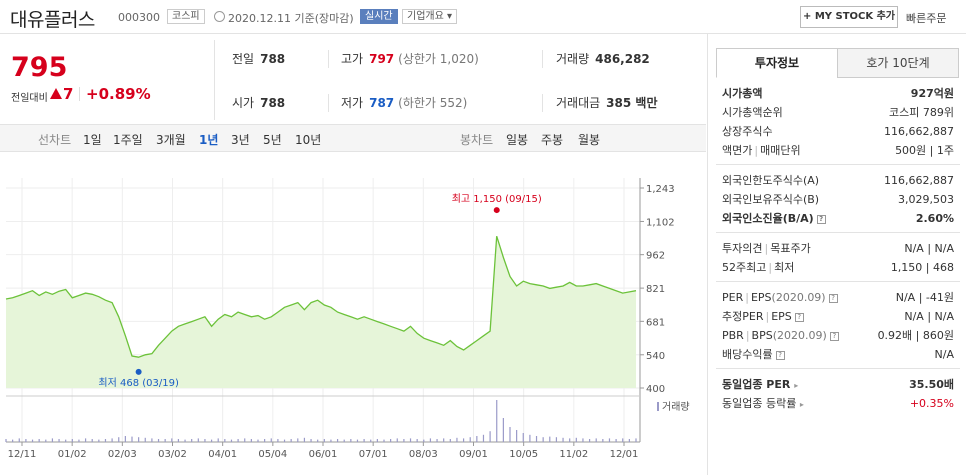 The height and width of the screenshot is (475, 966). I want to click on sector-per-label: 동일업종 PER ▸, so click(760, 385).